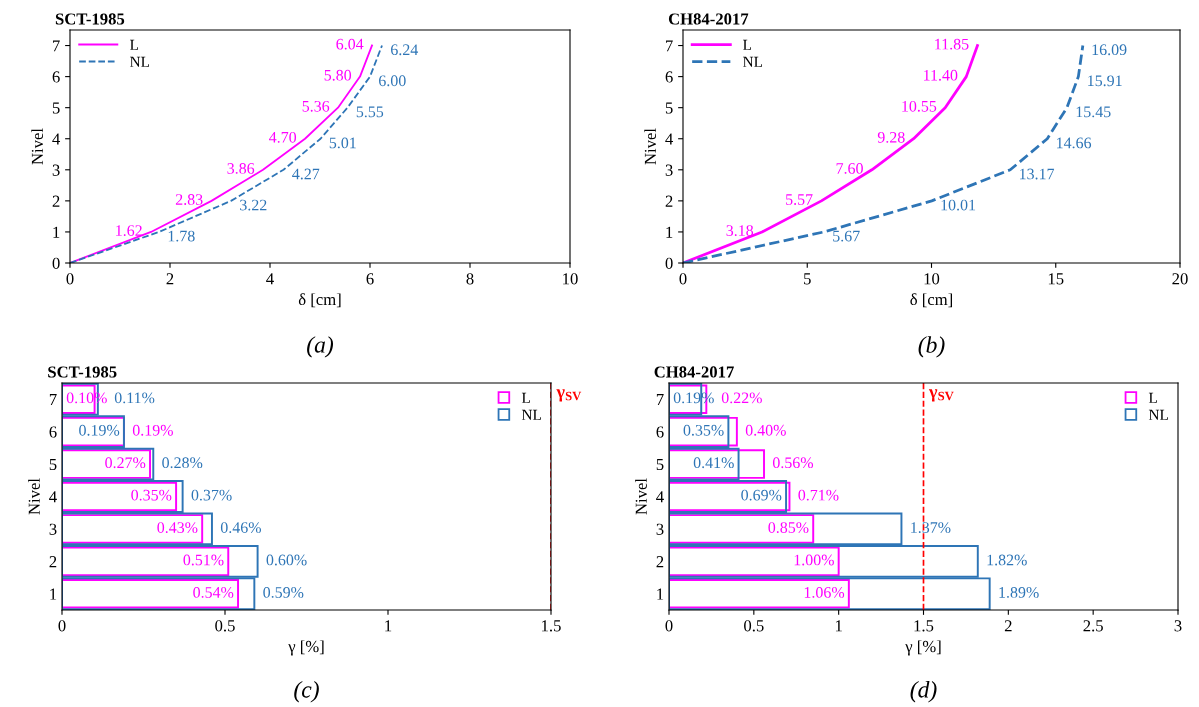 The width and height of the screenshot is (1199, 707). What do you see at coordinates (370, 279) in the screenshot?
I see `x-tick-label: 6` at bounding box center [370, 279].